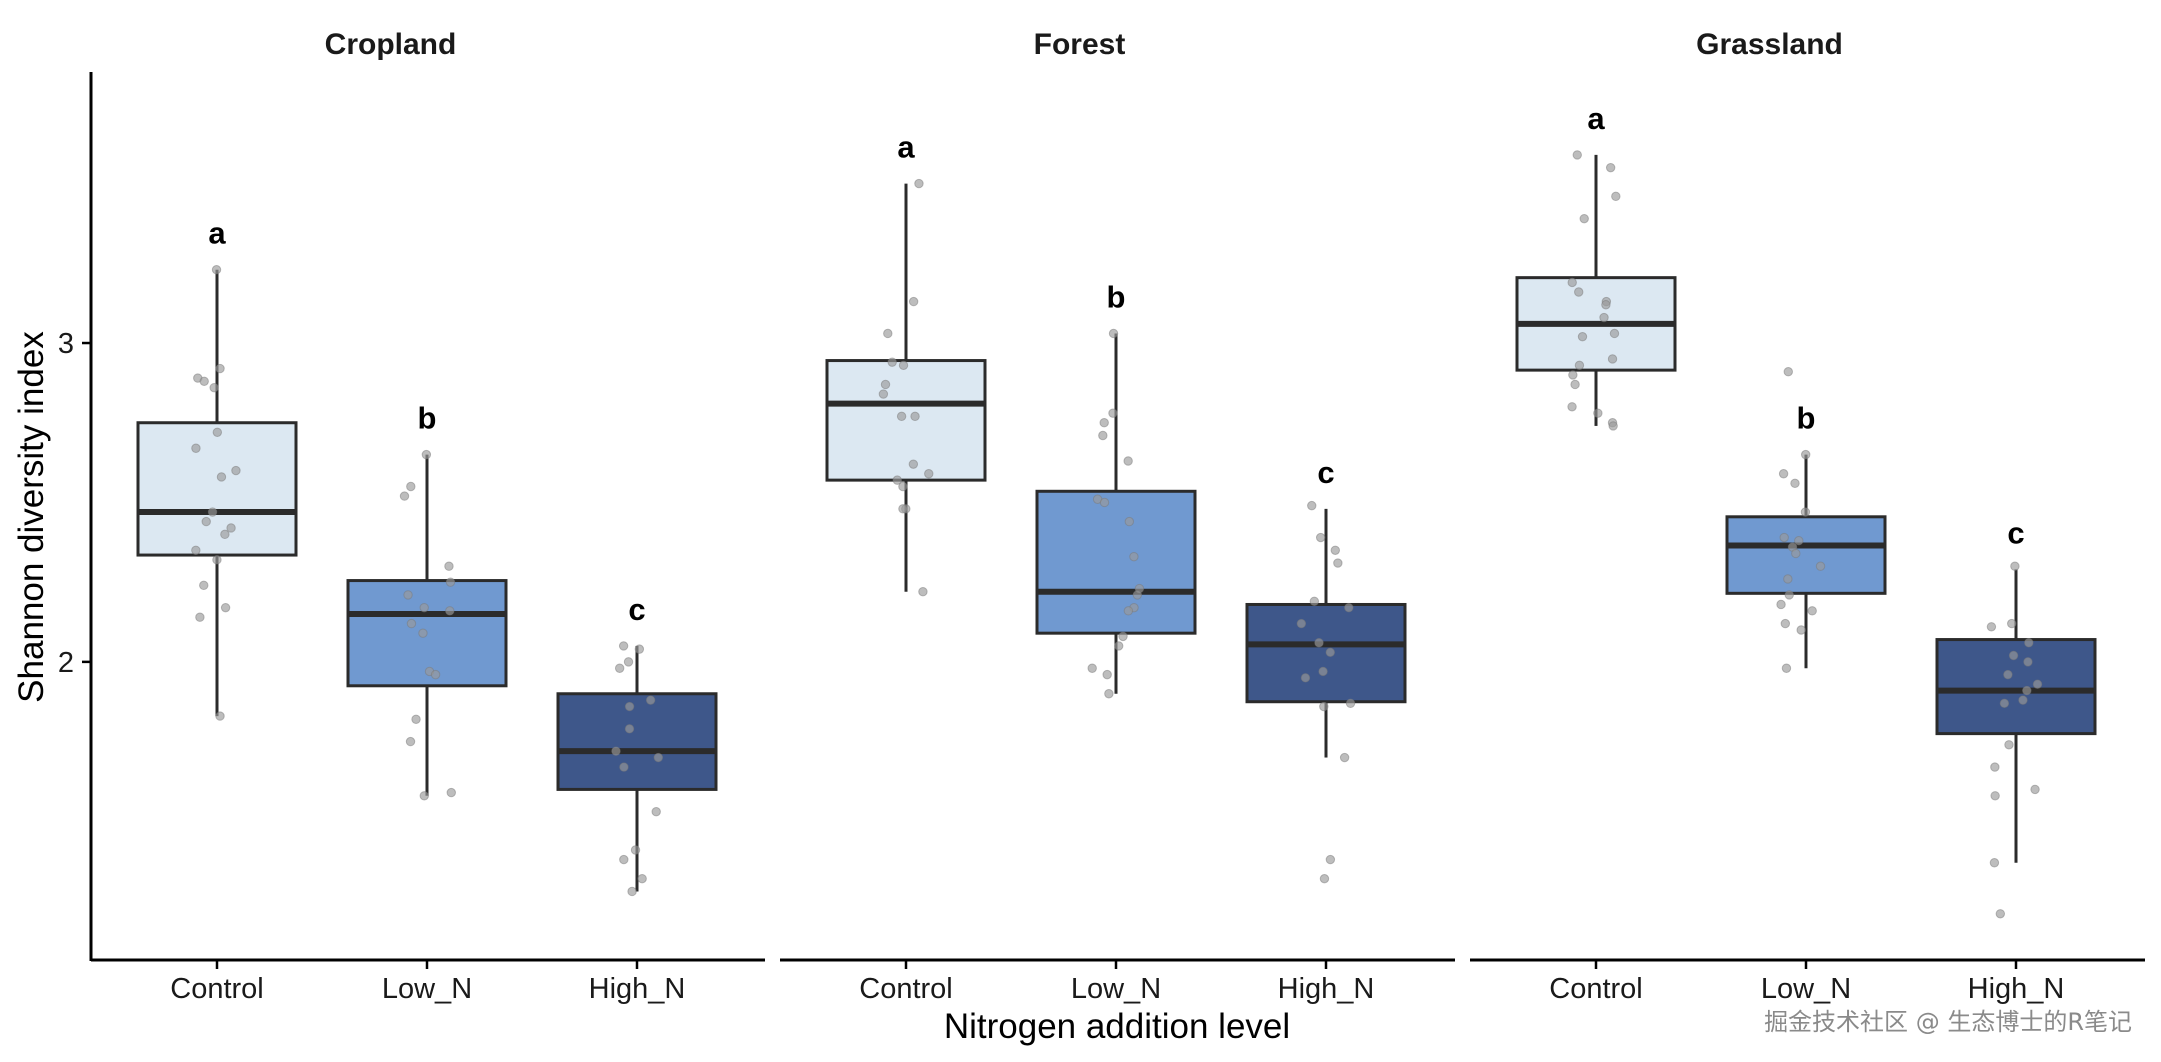  What do you see at coordinates (637, 741) in the screenshot?
I see `box-cropland-high-n` at bounding box center [637, 741].